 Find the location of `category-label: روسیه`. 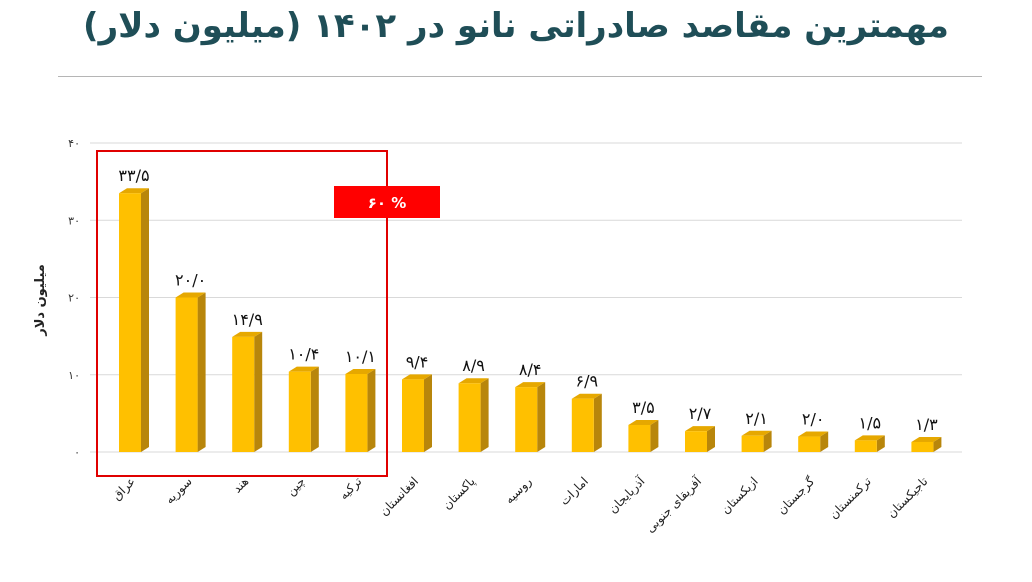

category-label: روسیه is located at coordinates (518, 490).